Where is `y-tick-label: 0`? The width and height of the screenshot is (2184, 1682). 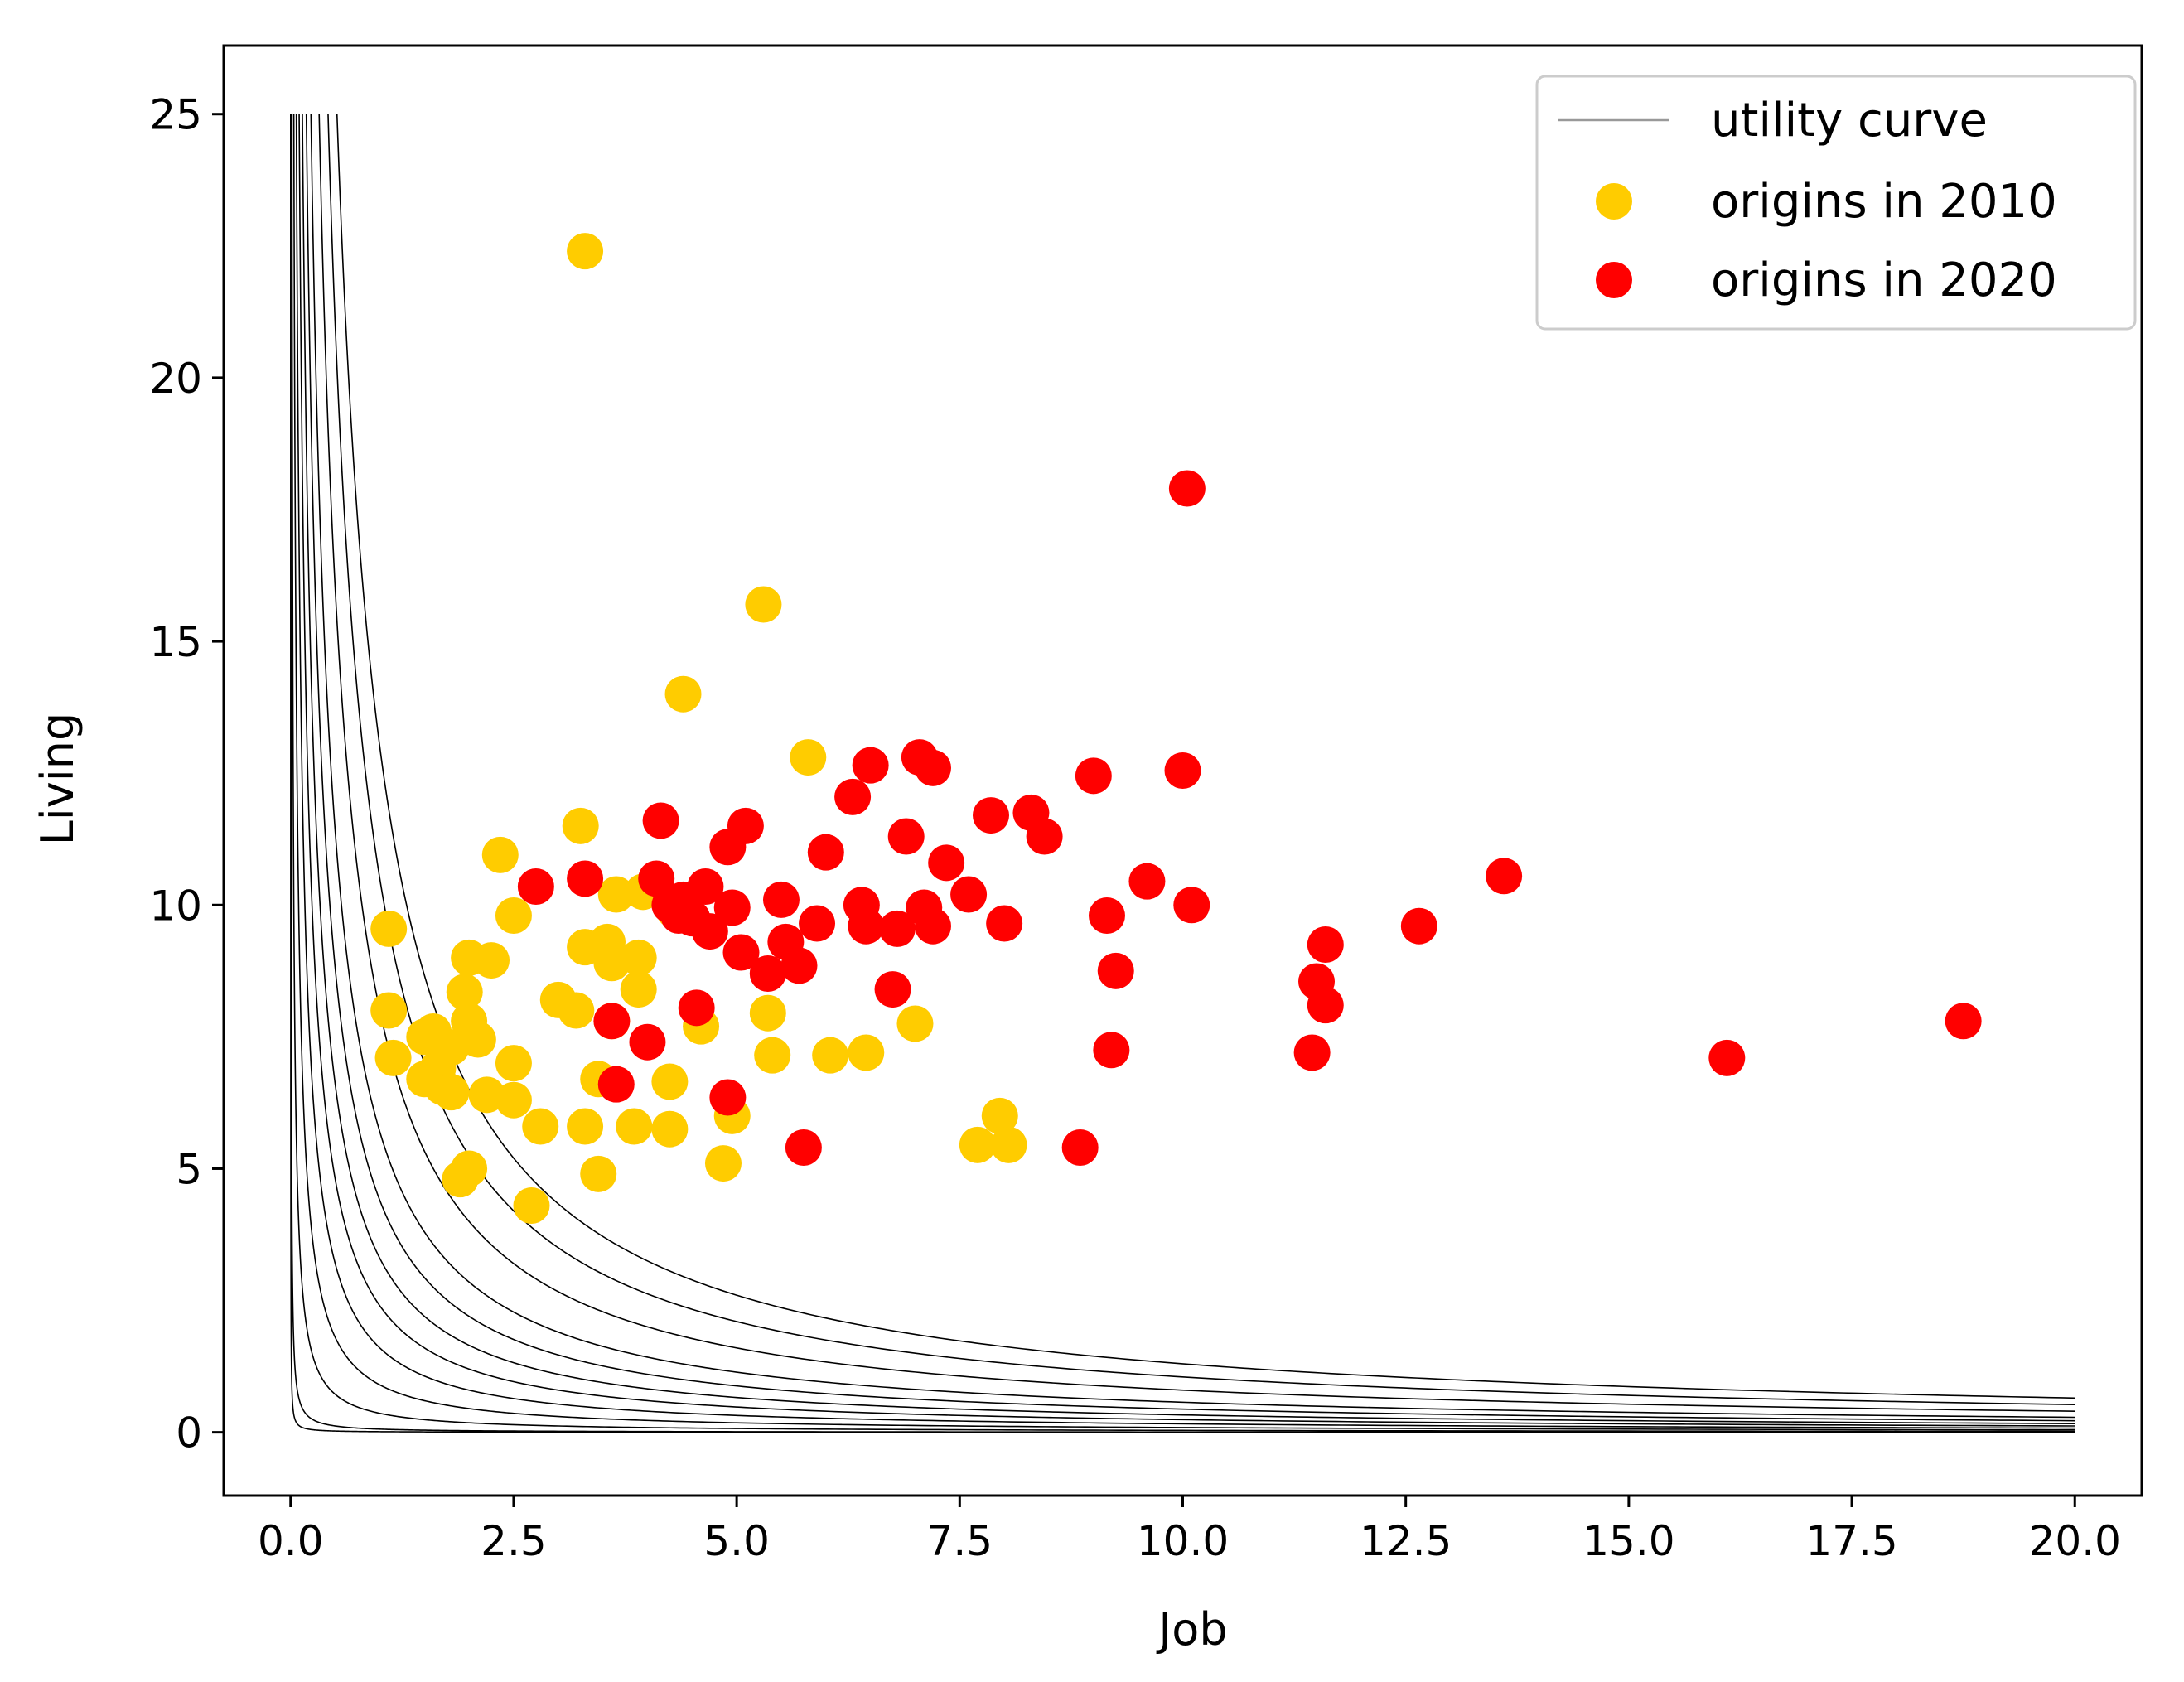
y-tick-label: 0 is located at coordinates (189, 1433).